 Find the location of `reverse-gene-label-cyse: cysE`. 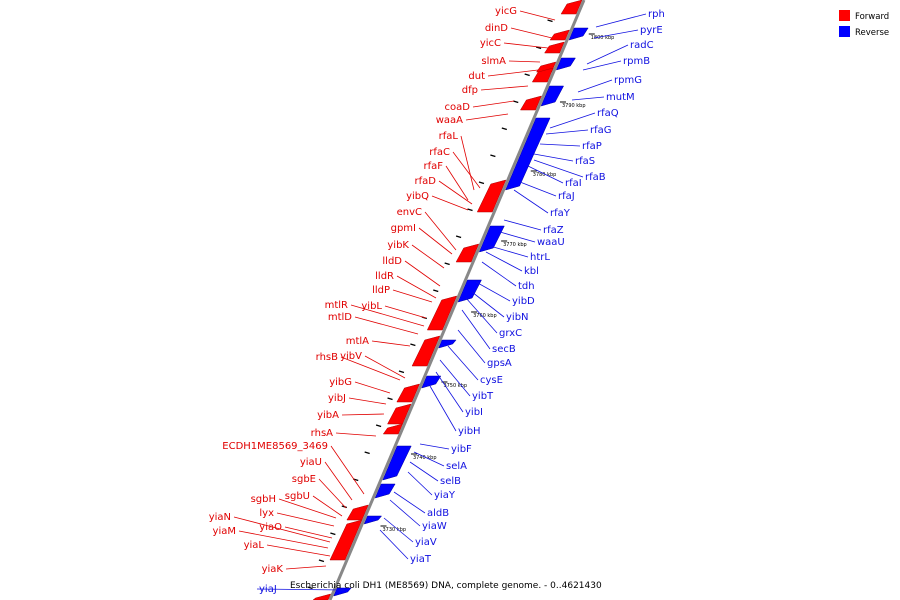

reverse-gene-label-cyse: cysE is located at coordinates (491, 380).